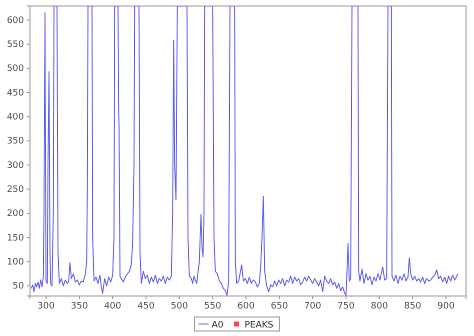 This screenshot has width=474, height=336. What do you see at coordinates (146, 306) in the screenshot?
I see `x-tick-label: 450` at bounding box center [146, 306].